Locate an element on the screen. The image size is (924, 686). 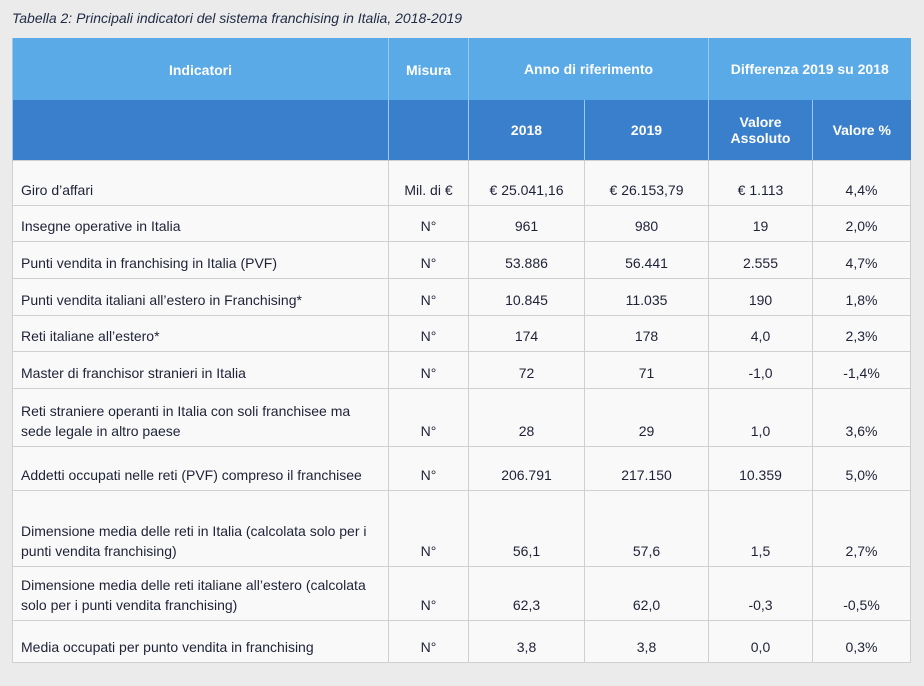
value-cell: 980 is located at coordinates (646, 223).